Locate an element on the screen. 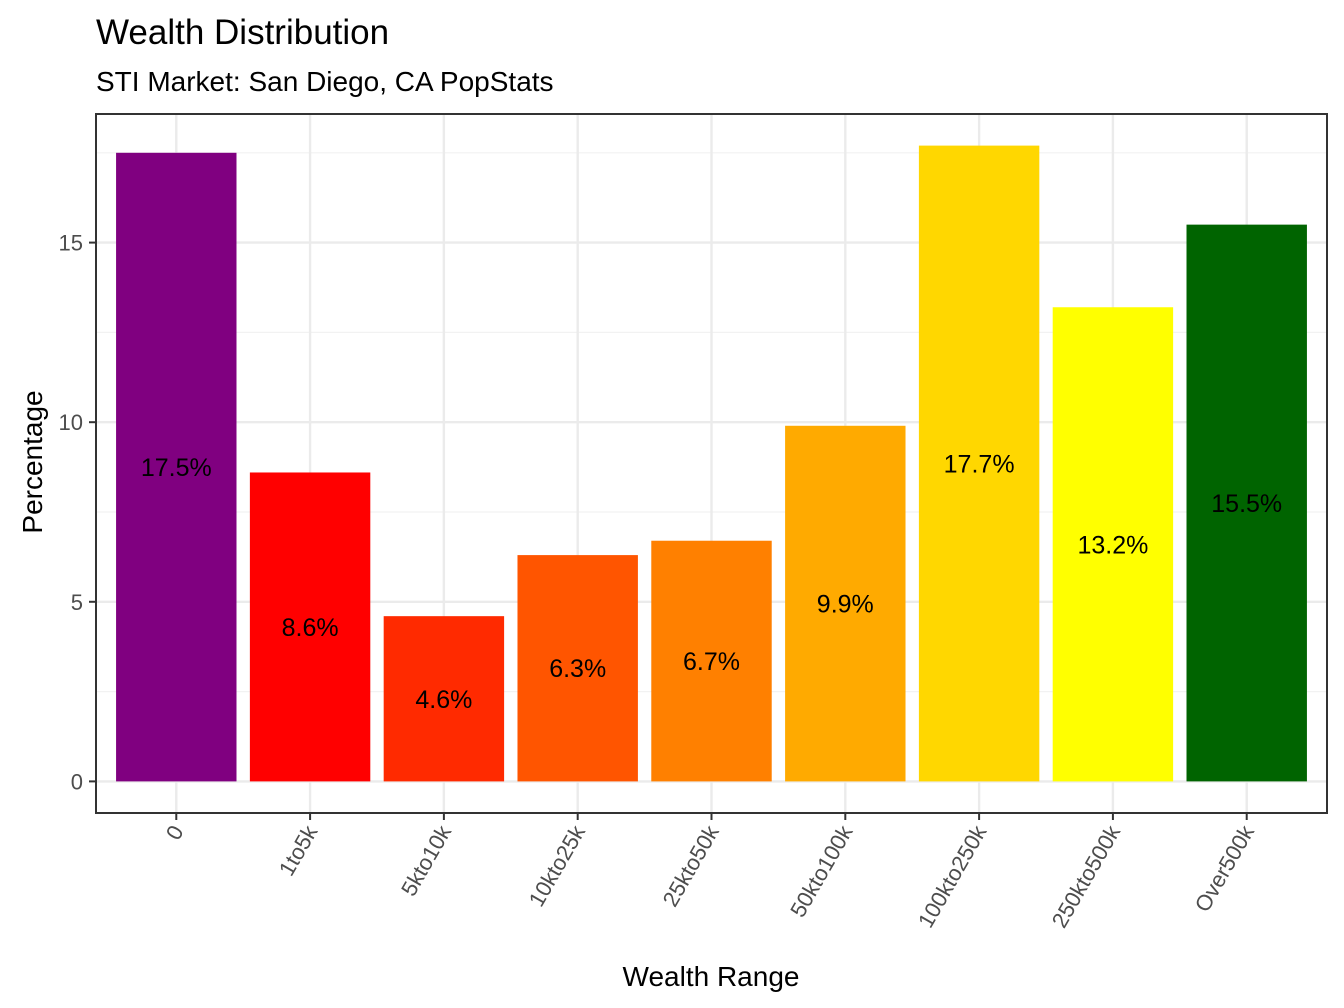 This screenshot has width=1344, height=1008. data-label-50kto100k: 9.9% is located at coordinates (845, 605).